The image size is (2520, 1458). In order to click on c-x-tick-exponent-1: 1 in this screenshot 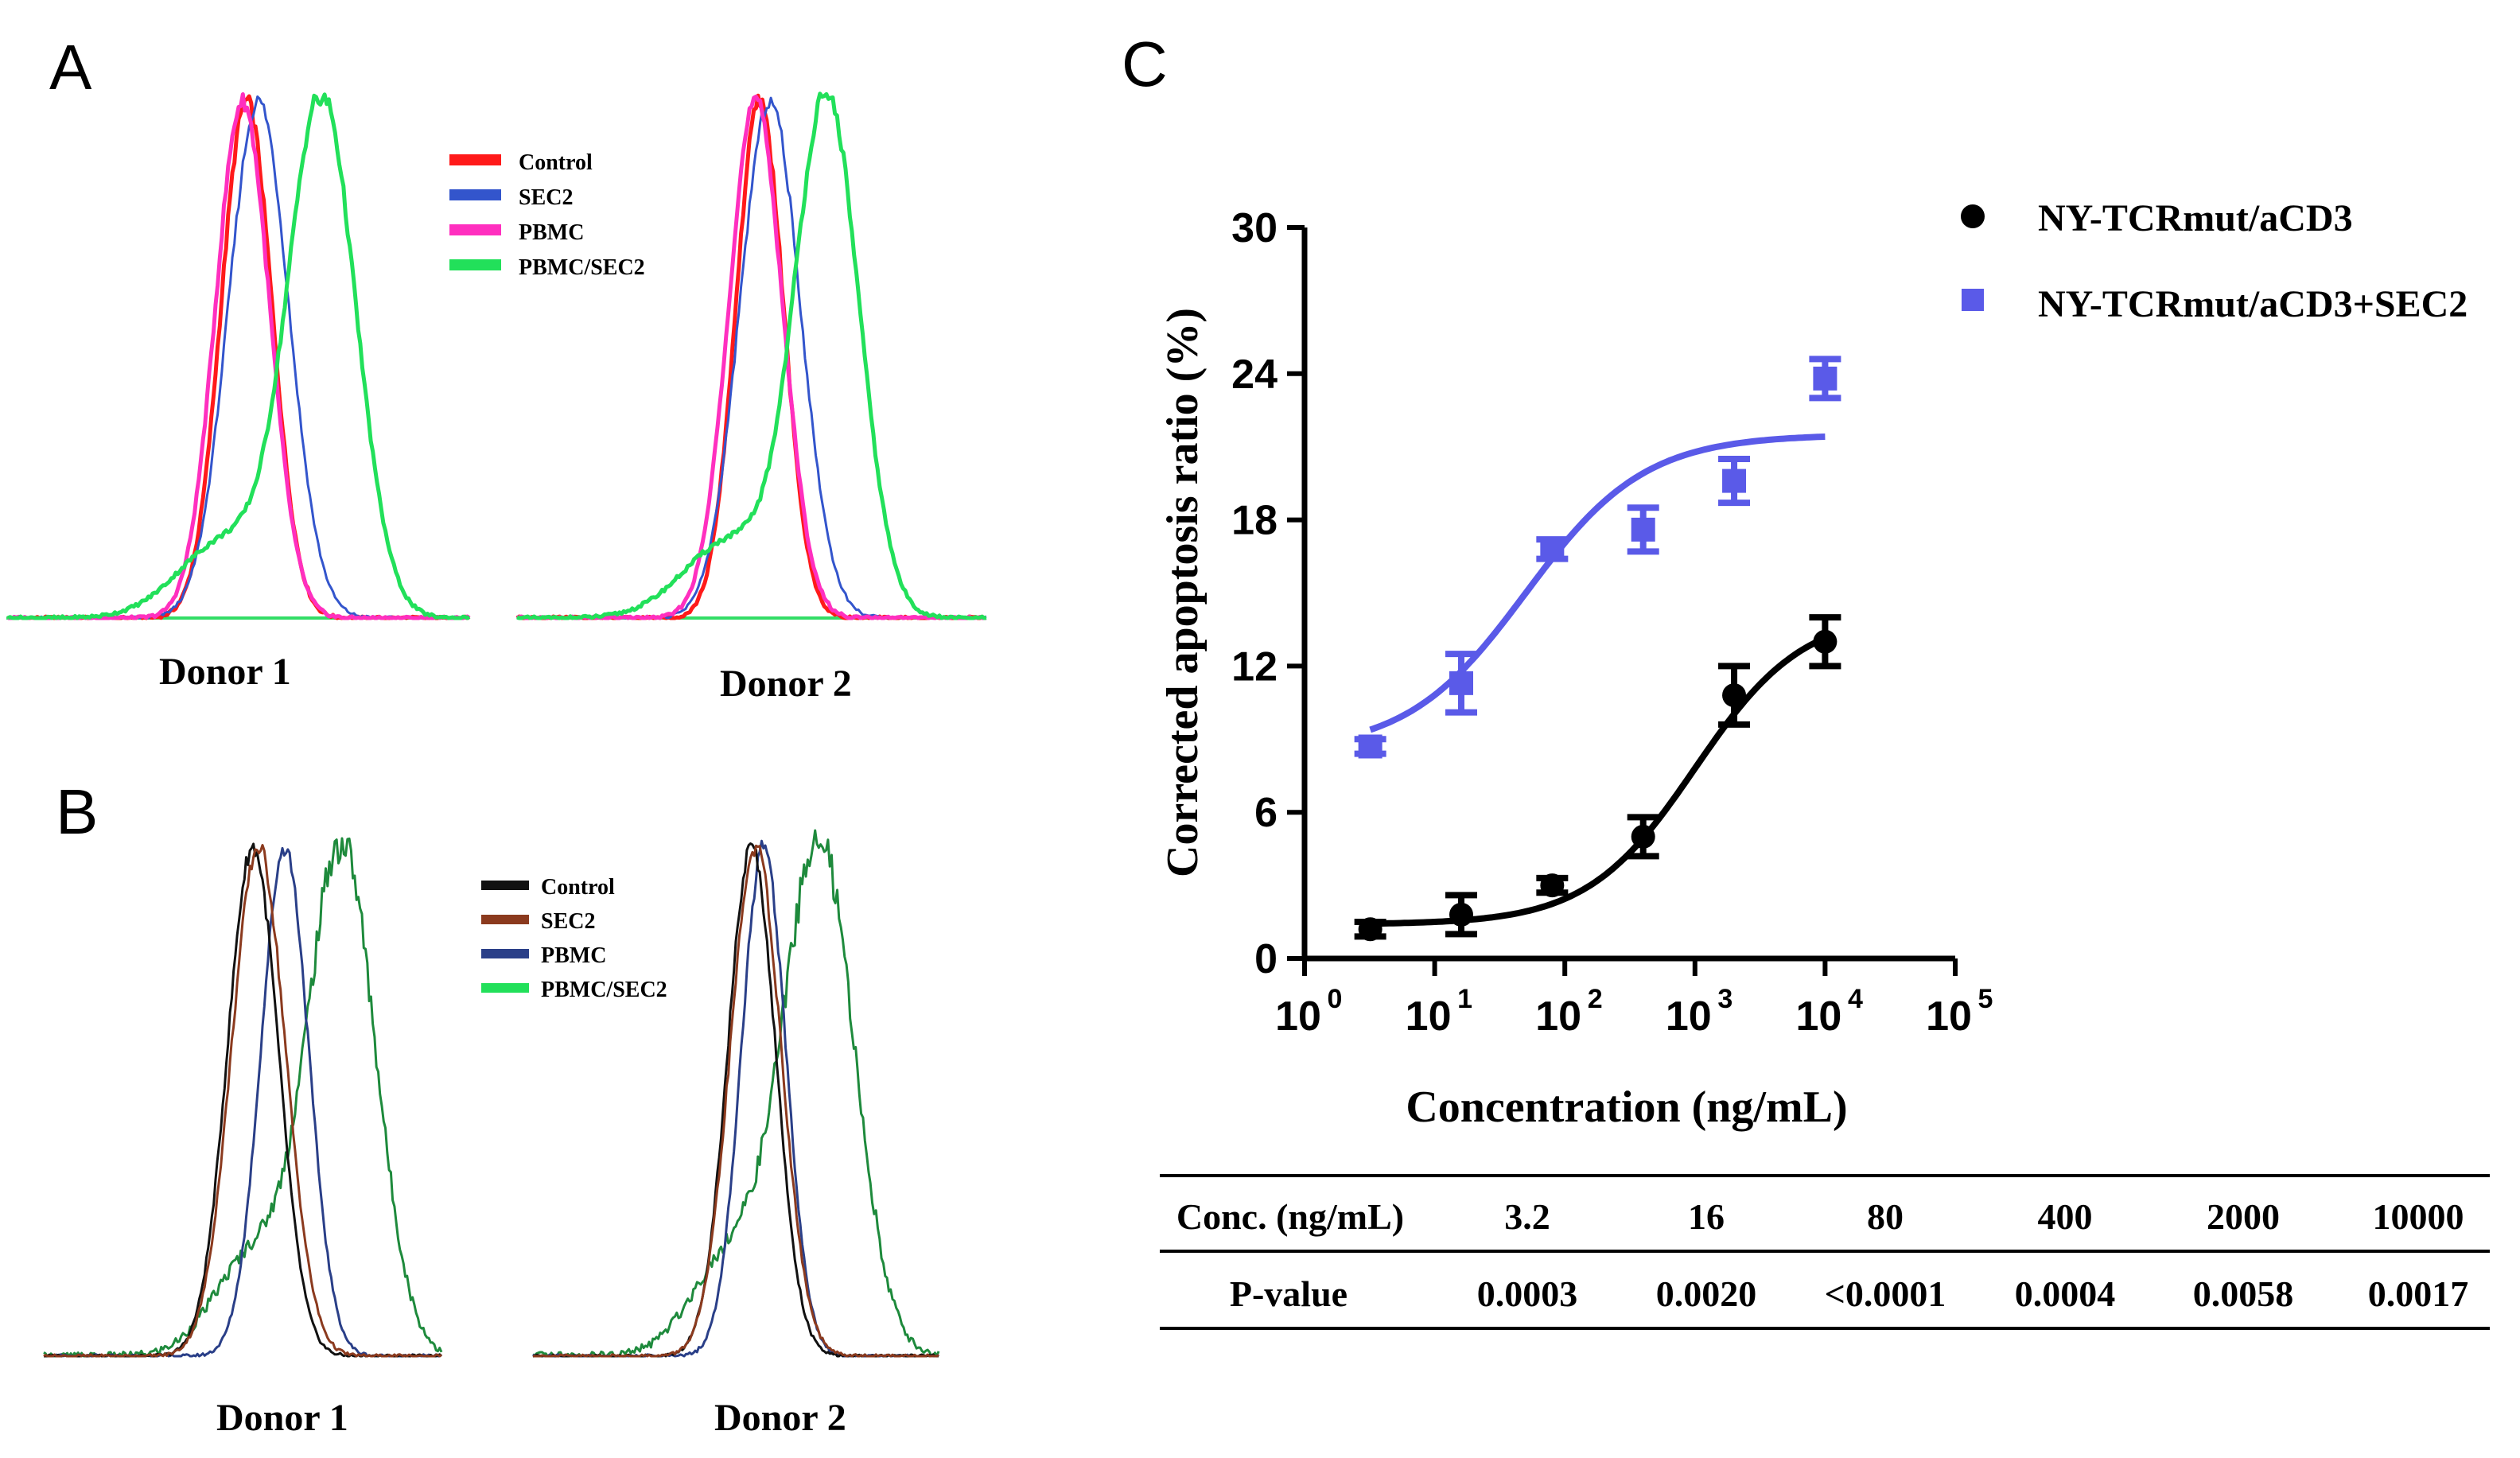, I will do `click(1464, 999)`.